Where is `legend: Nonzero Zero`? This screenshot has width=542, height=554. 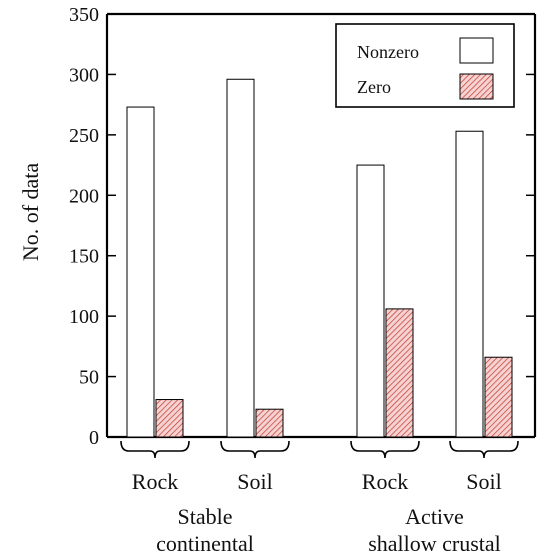 legend: Nonzero Zero is located at coordinates (425, 65).